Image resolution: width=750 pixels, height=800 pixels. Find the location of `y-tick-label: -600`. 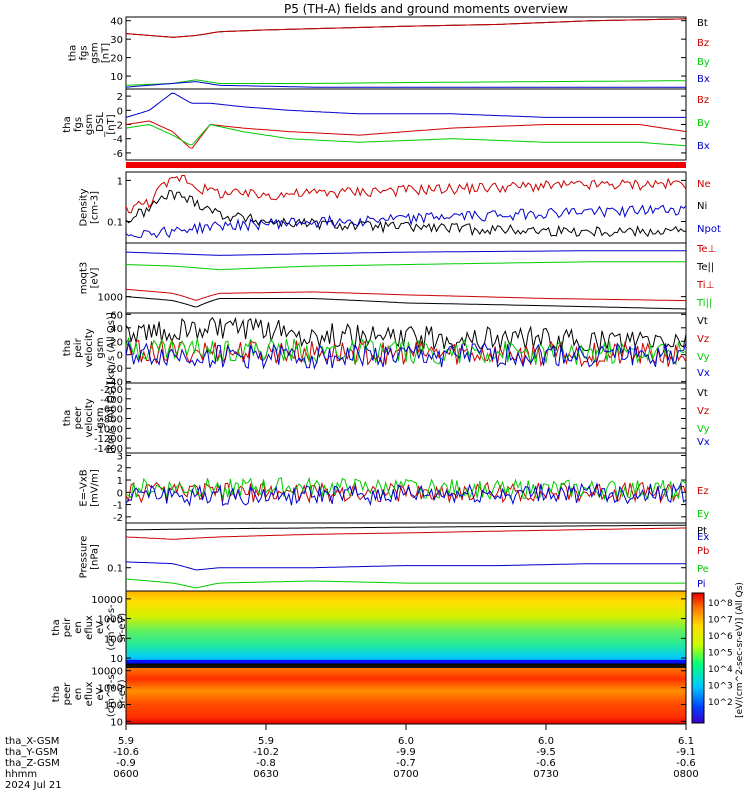

y-tick-label: -600 is located at coordinates (111, 410).